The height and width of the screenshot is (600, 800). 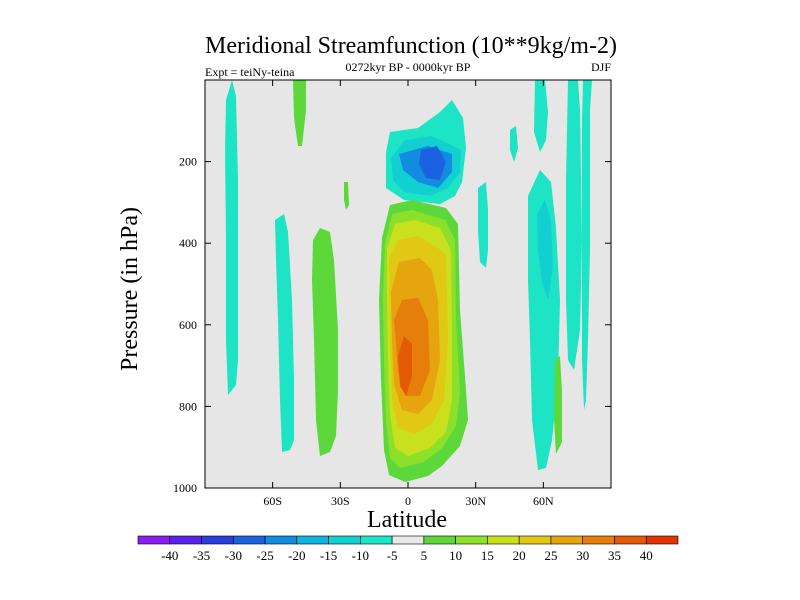 What do you see at coordinates (550, 555) in the screenshot?
I see `colorbar-label: 25` at bounding box center [550, 555].